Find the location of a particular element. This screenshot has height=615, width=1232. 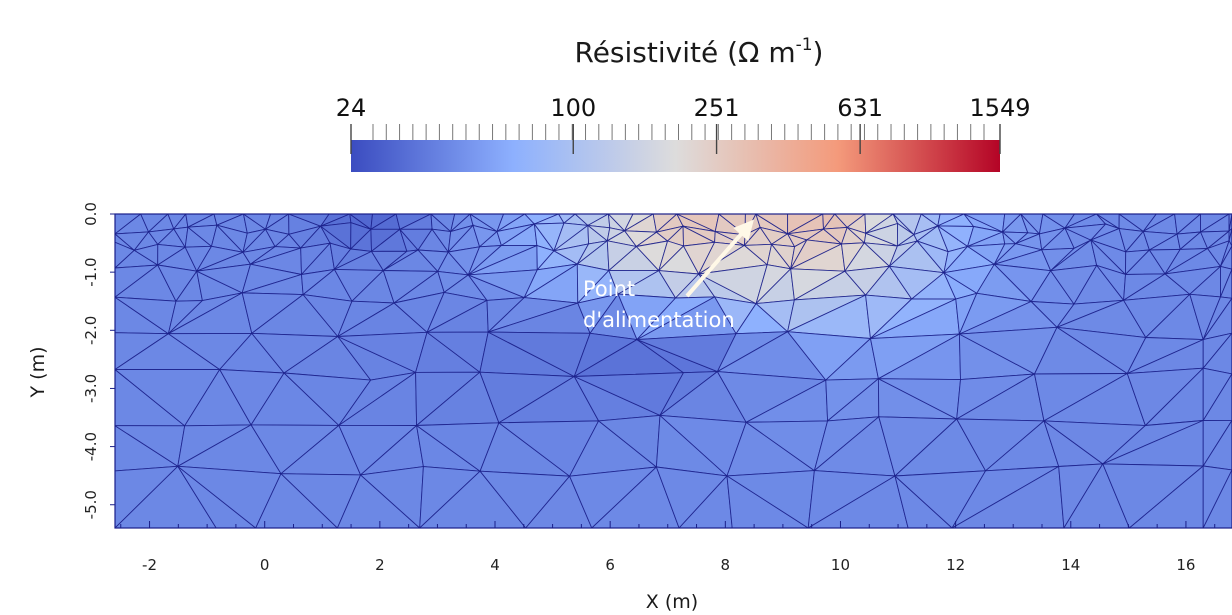

x-tick-label: 2 is located at coordinates (380, 565).